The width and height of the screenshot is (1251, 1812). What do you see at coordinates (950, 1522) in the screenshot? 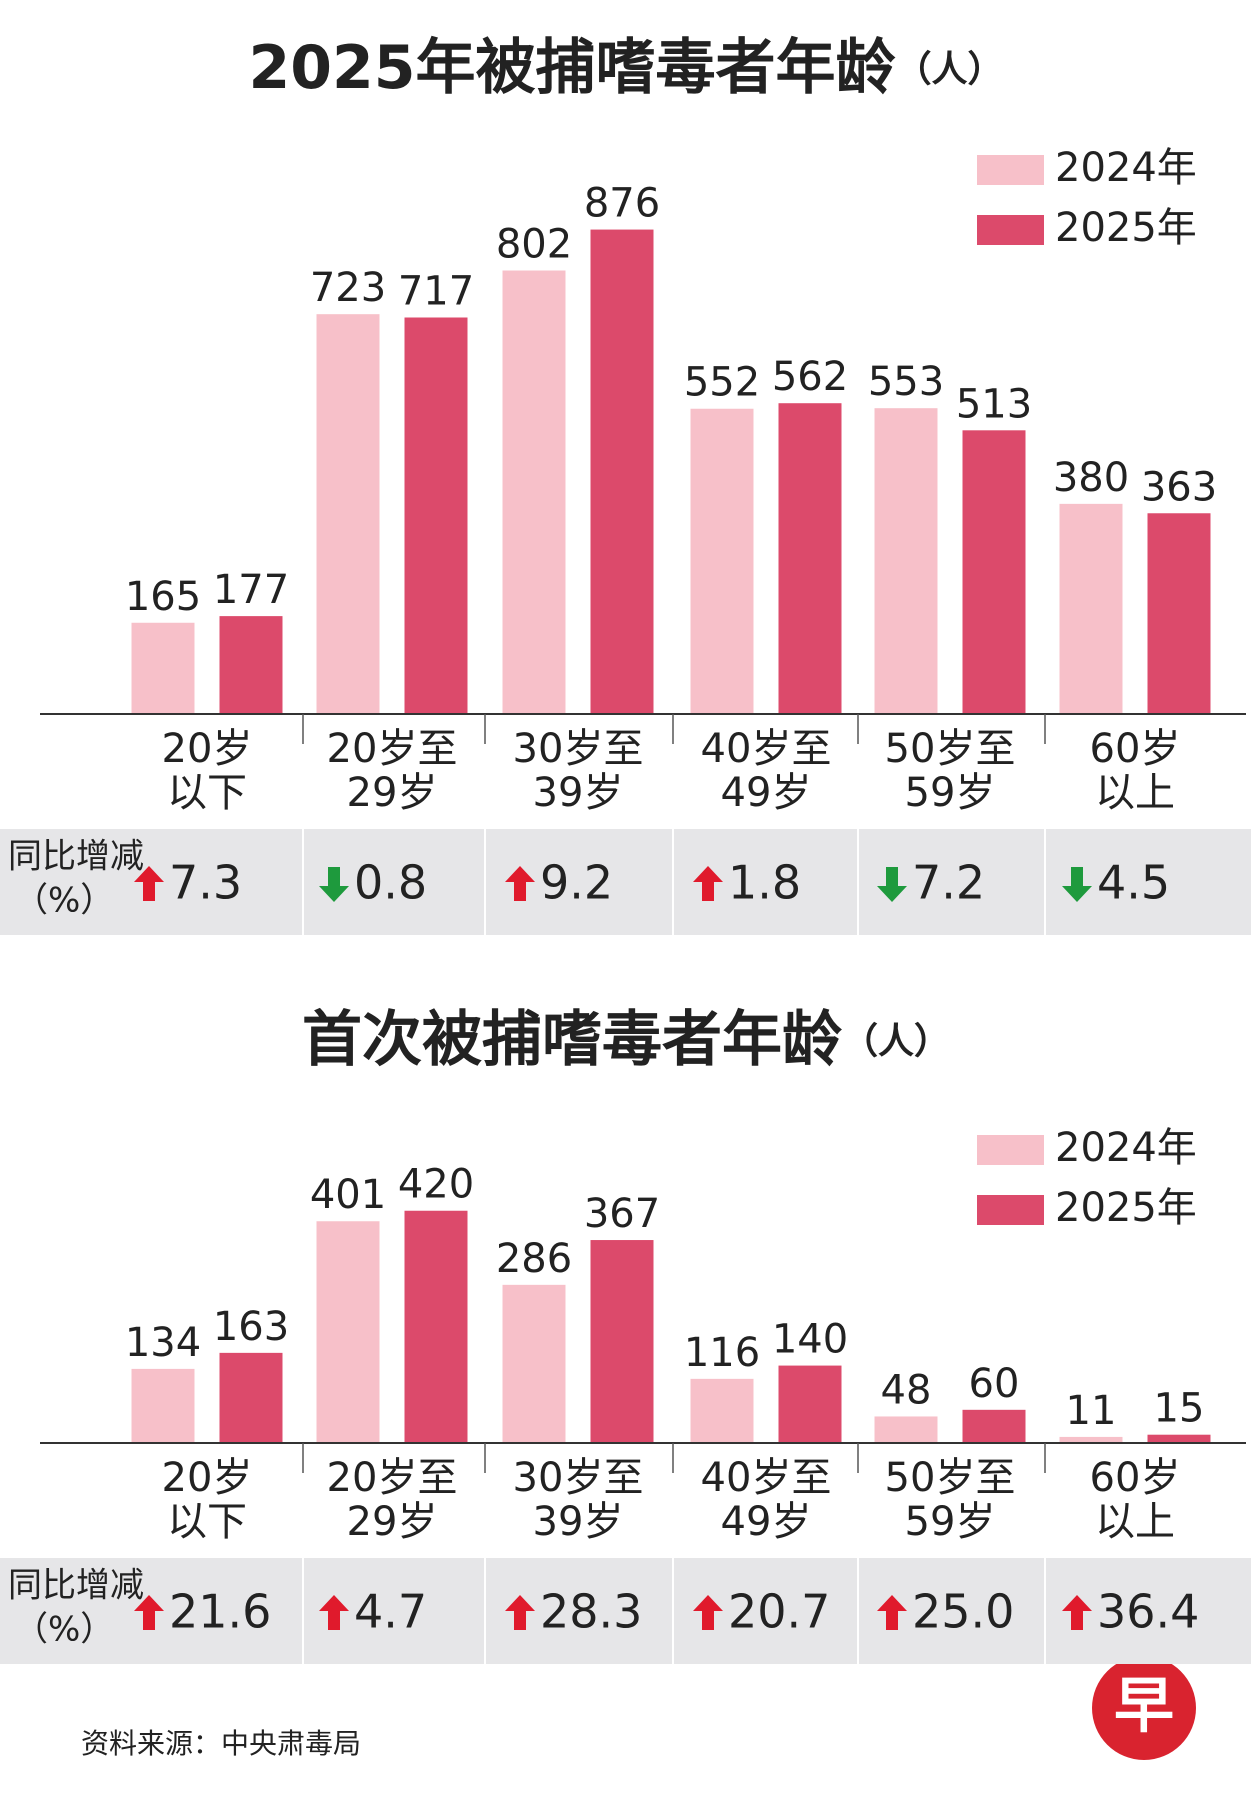
I see `category-label: 59岁` at bounding box center [950, 1522].